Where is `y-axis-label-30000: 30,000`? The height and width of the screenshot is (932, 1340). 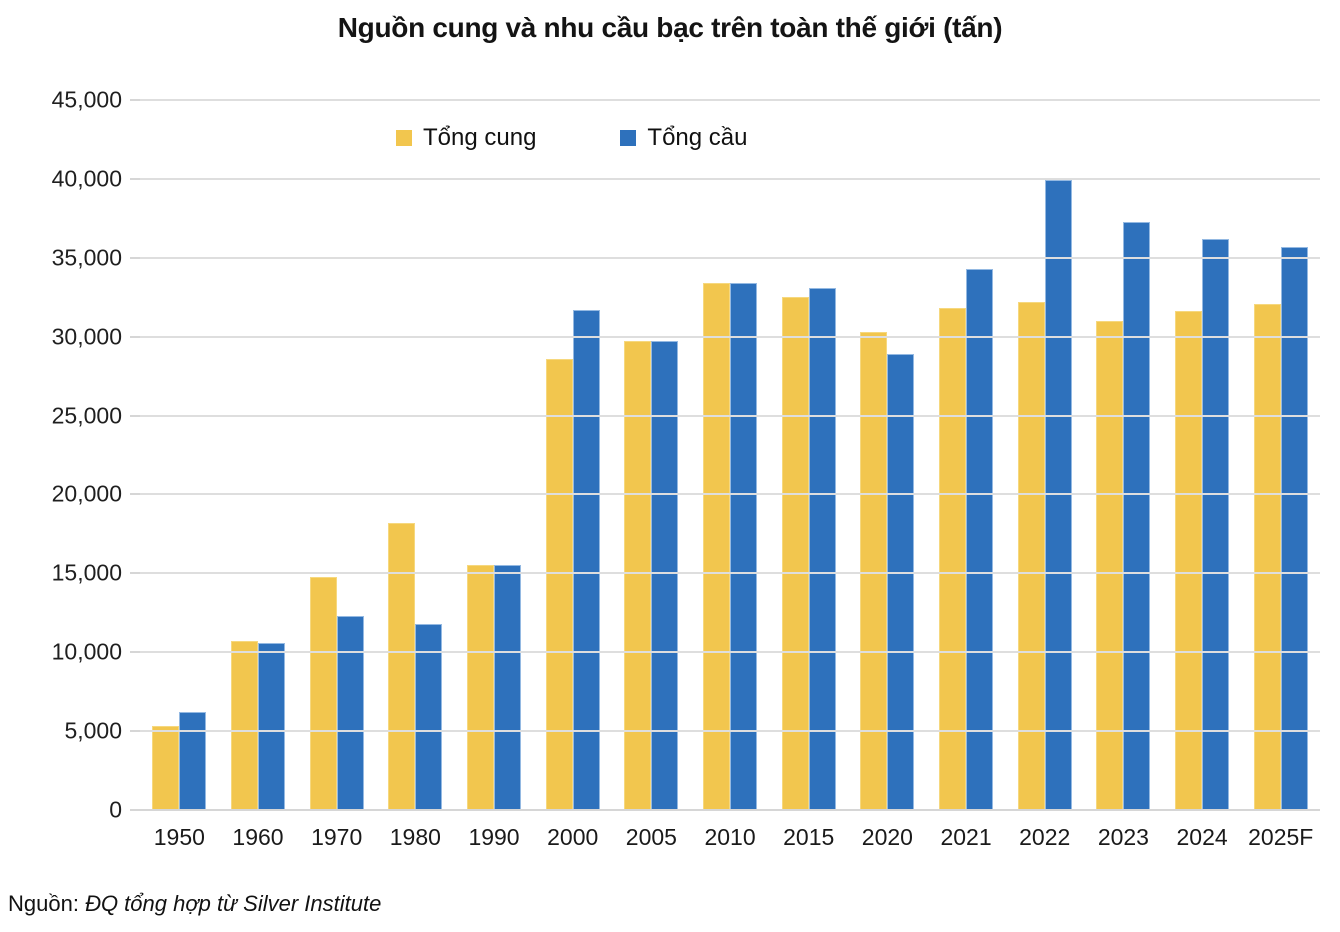 y-axis-label-30000: 30,000 is located at coordinates (86, 336).